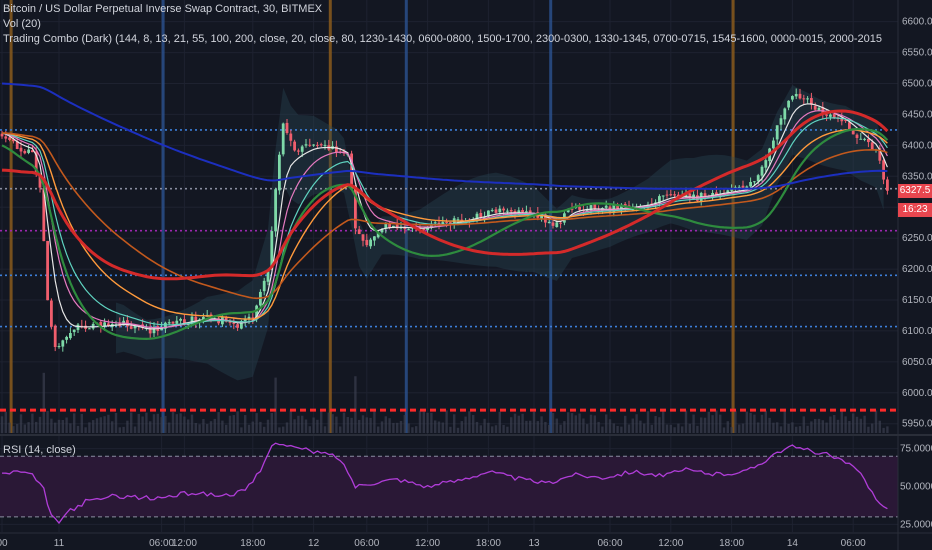  What do you see at coordinates (916, 449) in the screenshot?
I see `rsi-tick-label: 75.0000` at bounding box center [916, 449].